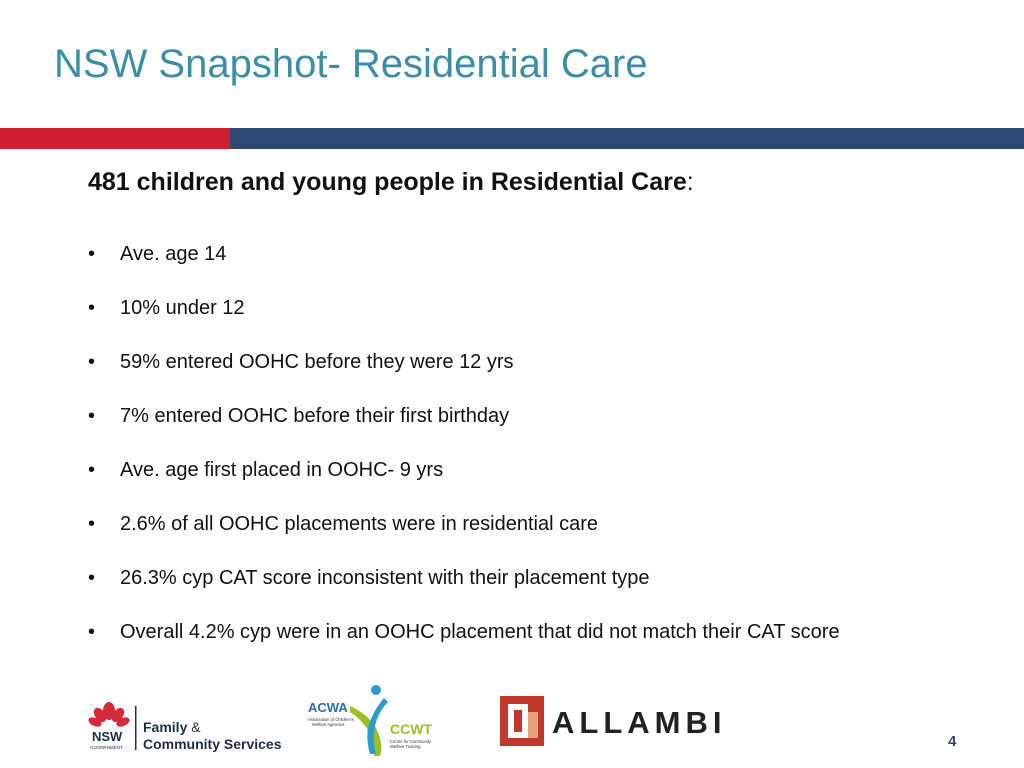 The height and width of the screenshot is (768, 1024). What do you see at coordinates (173, 254) in the screenshot?
I see `bullet-text: Ave. age 14` at bounding box center [173, 254].